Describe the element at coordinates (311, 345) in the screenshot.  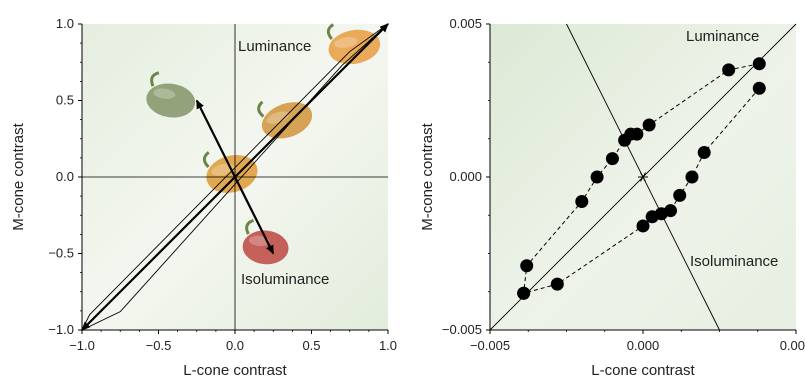
I see `left-x-tick-label: 0.5` at that location.